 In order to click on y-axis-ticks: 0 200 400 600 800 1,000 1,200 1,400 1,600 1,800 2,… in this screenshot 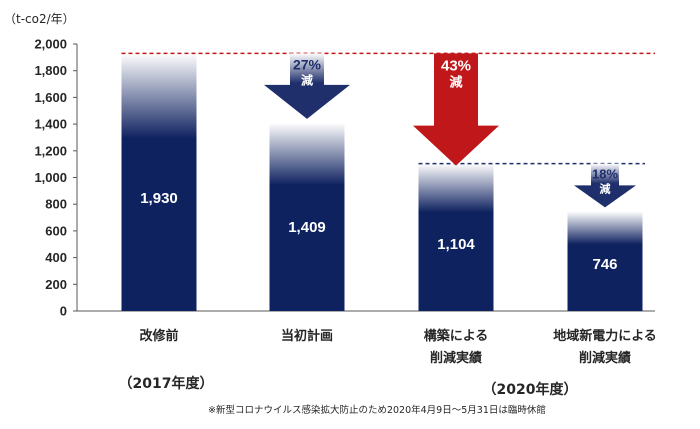, I will do `click(55, 178)`.